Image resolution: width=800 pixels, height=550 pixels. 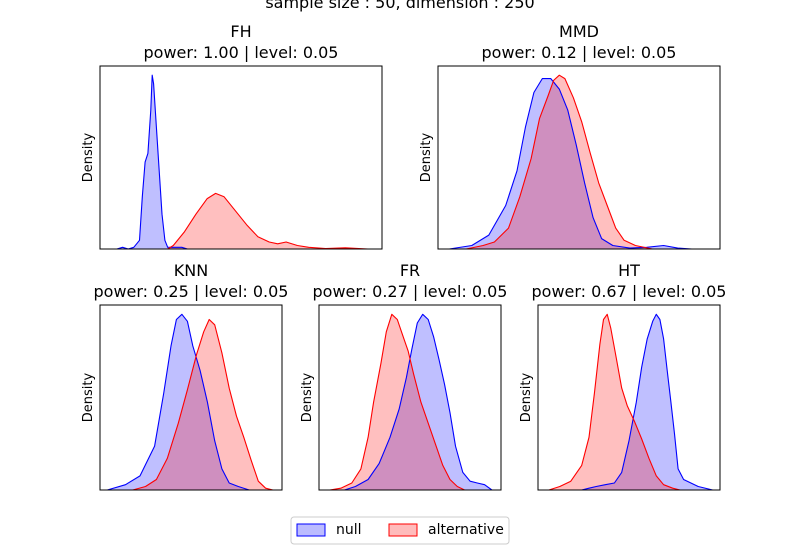 I want to click on panel-subtitle: power: 0.67 | level: 0.05, so click(x=629, y=291).